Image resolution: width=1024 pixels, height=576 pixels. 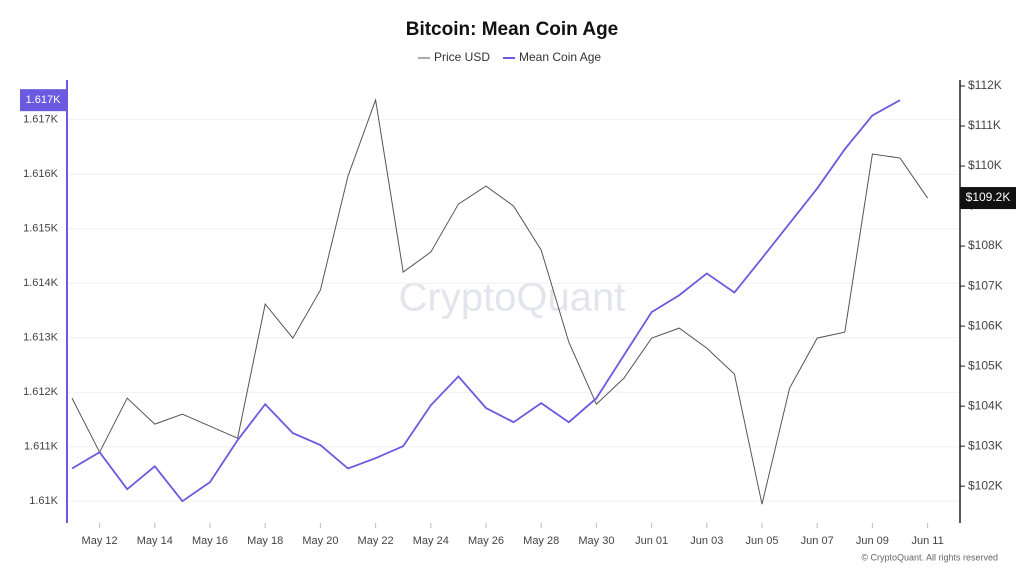 I want to click on watermark: CryptoQuant, so click(x=512, y=298).